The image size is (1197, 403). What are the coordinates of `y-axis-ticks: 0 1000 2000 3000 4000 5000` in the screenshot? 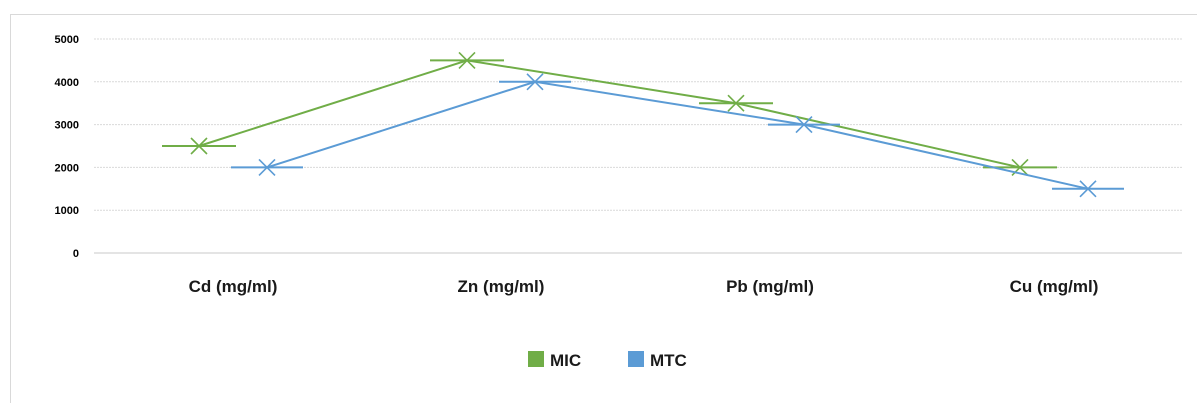 It's located at (67, 147).